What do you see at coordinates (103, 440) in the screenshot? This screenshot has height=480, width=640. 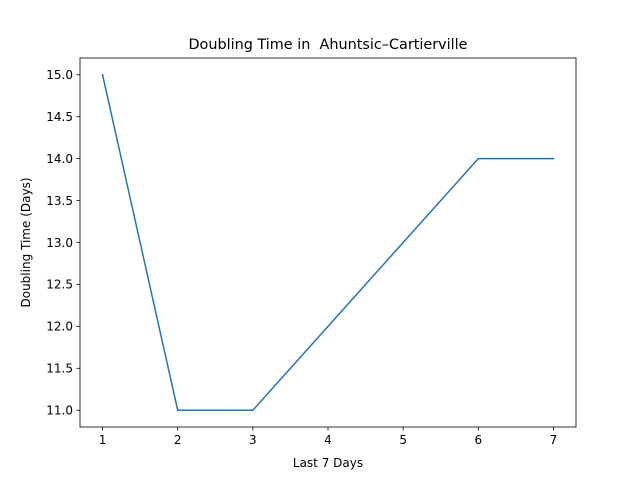 I see `x-tick-label: 1` at bounding box center [103, 440].